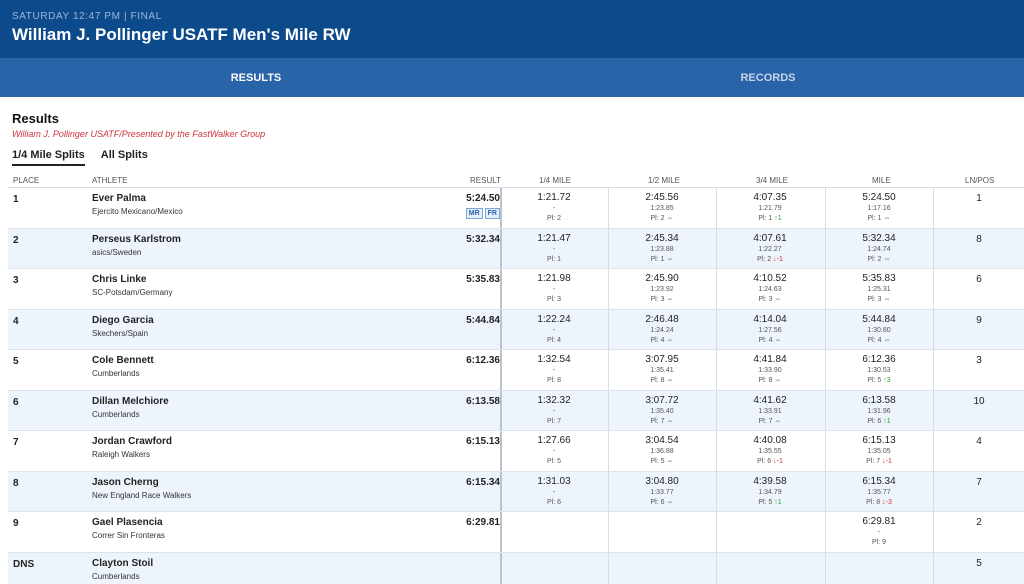 Image resolution: width=1024 pixels, height=584 pixels. What do you see at coordinates (879, 421) in the screenshot?
I see `split-place: Pl: 6 ↑1` at bounding box center [879, 421].